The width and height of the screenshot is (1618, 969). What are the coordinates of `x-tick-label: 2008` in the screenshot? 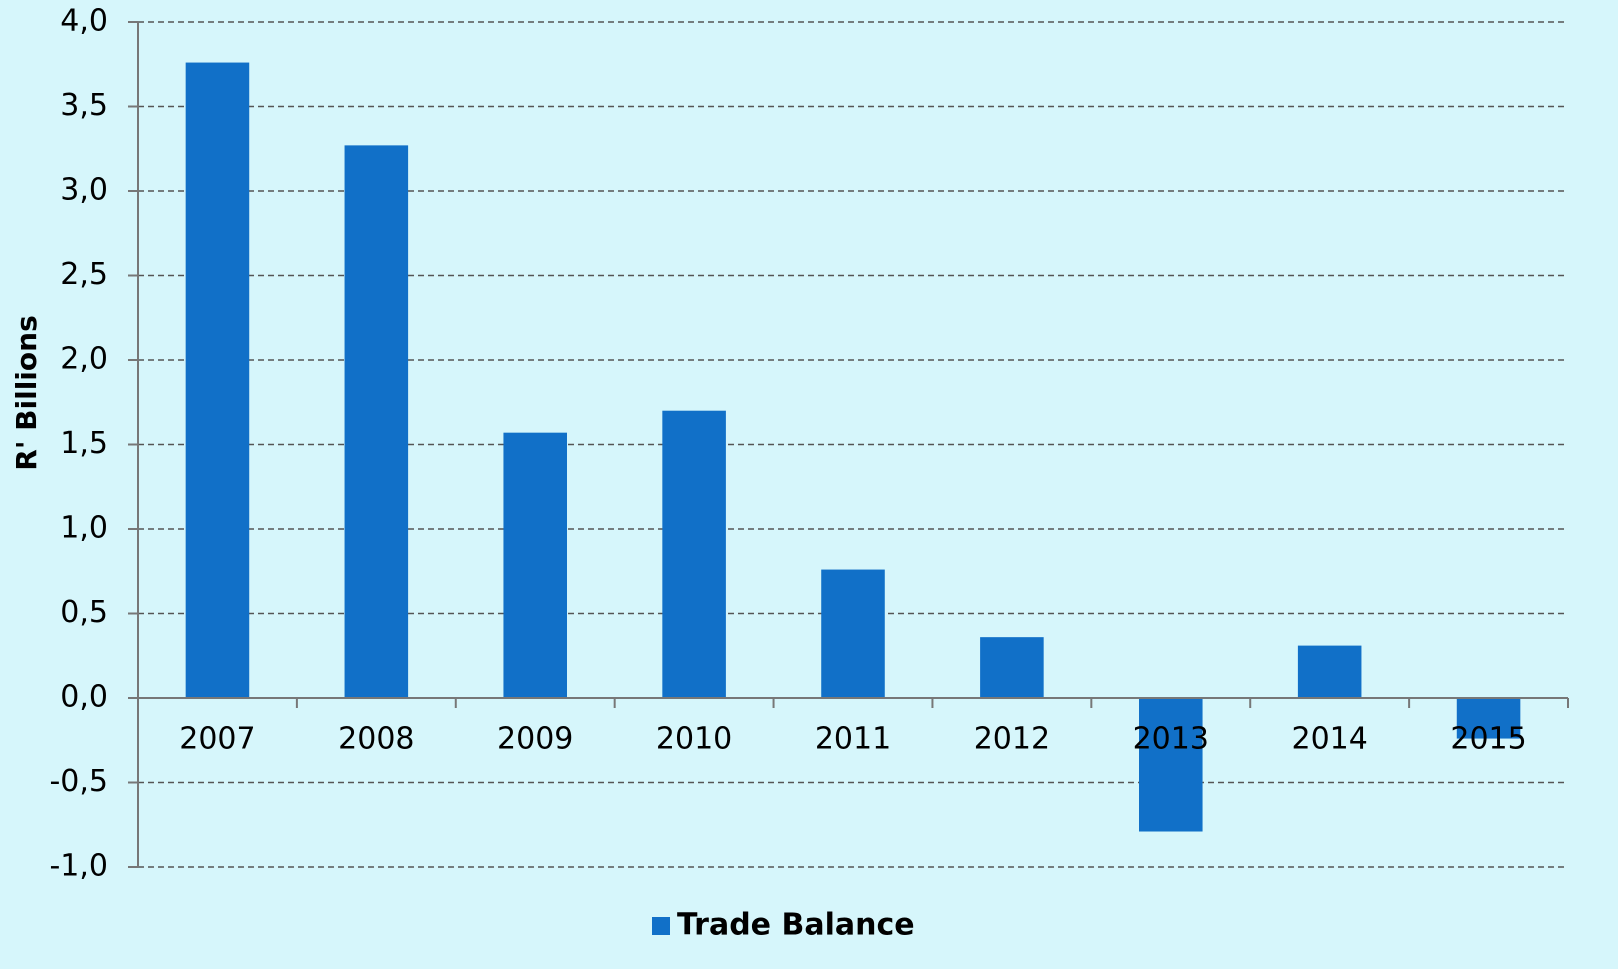 It's located at (376, 739).